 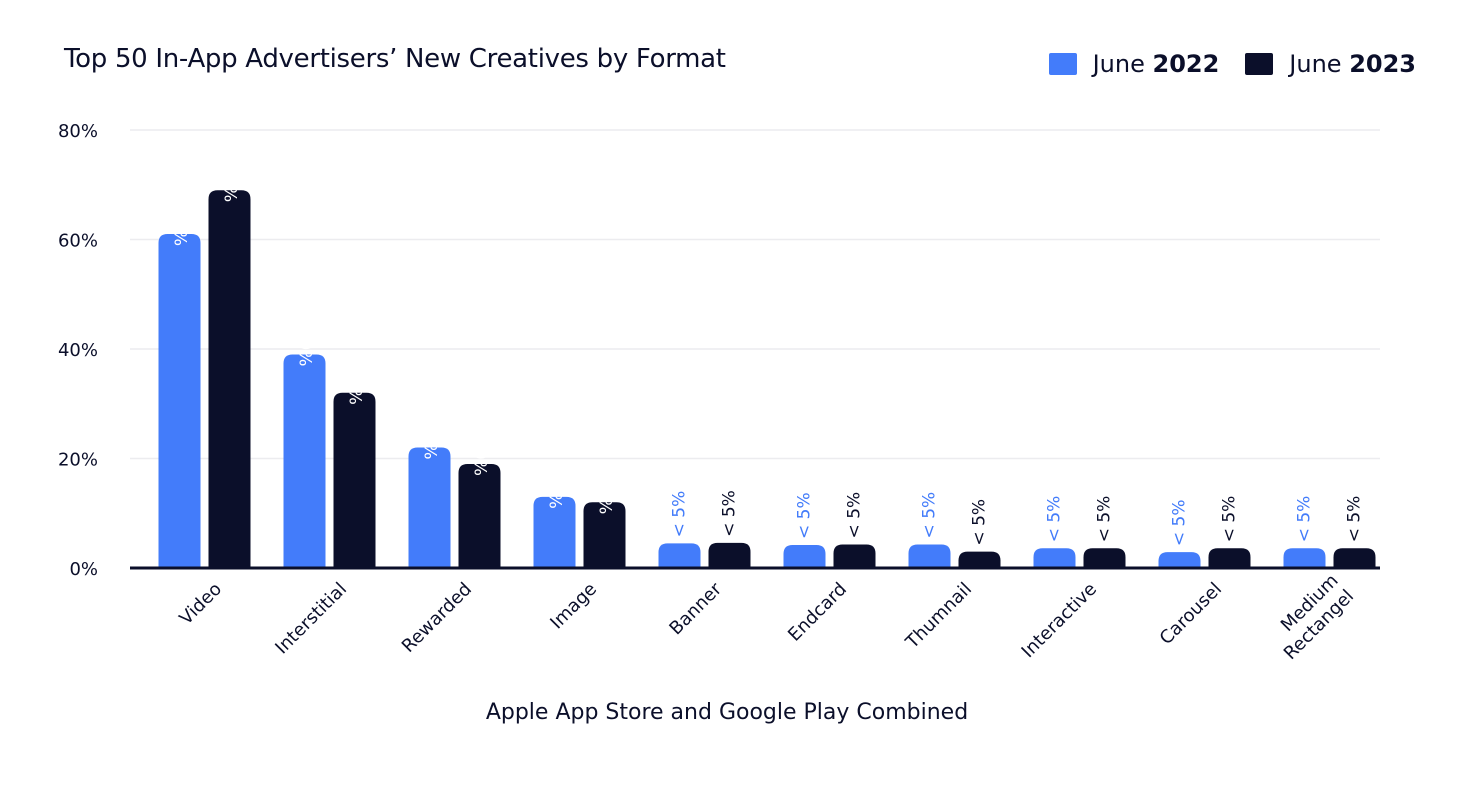 I want to click on data-label: 61%, so click(x=180, y=227).